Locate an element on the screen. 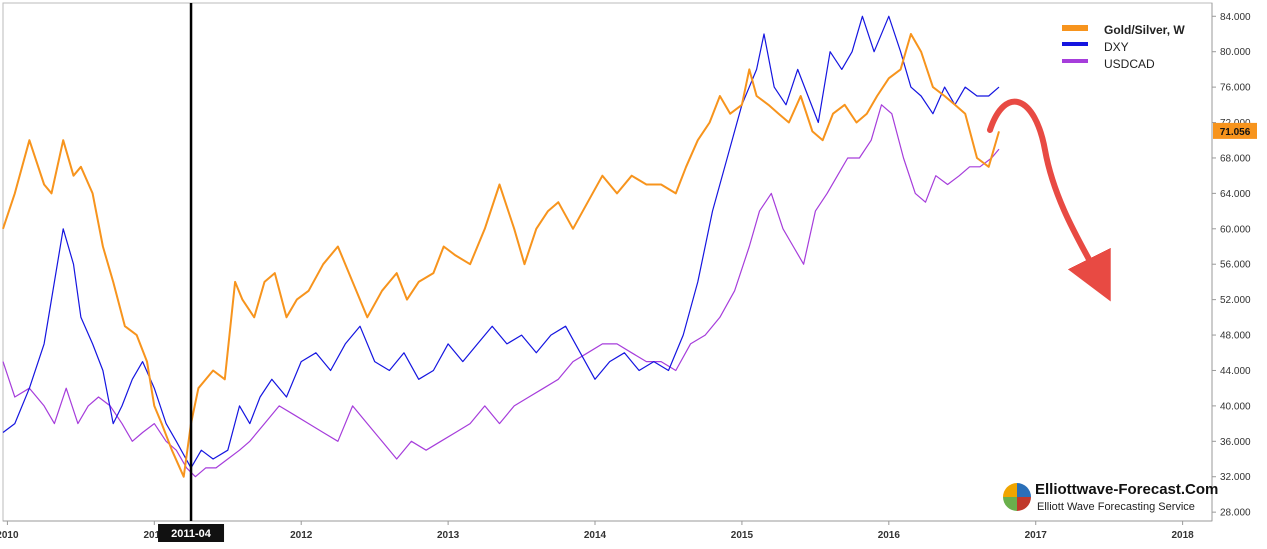 The height and width of the screenshot is (549, 1267). projection-arrow is located at coordinates (1049, 200).